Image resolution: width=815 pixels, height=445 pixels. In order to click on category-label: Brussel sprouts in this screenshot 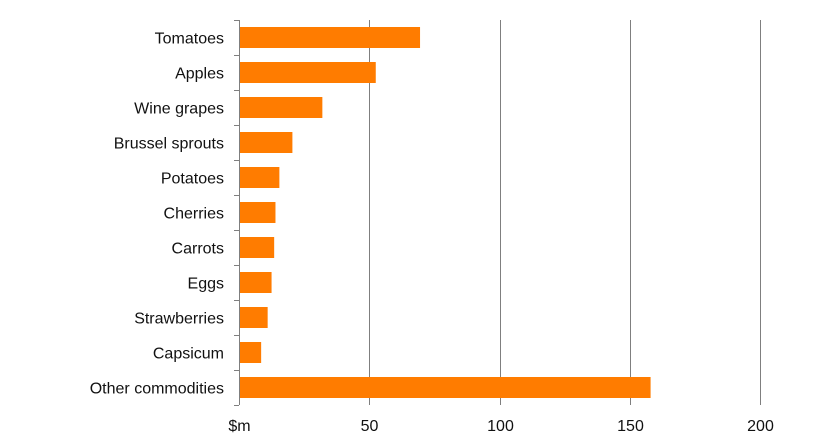, I will do `click(169, 144)`.